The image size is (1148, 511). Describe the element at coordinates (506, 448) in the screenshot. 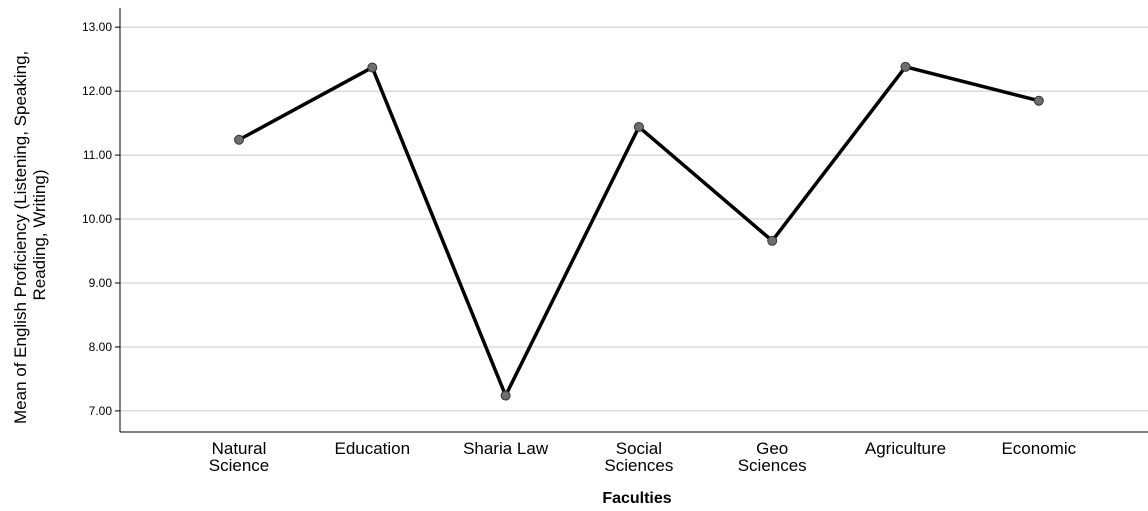

I see `x-category-label: Sharia Law` at that location.